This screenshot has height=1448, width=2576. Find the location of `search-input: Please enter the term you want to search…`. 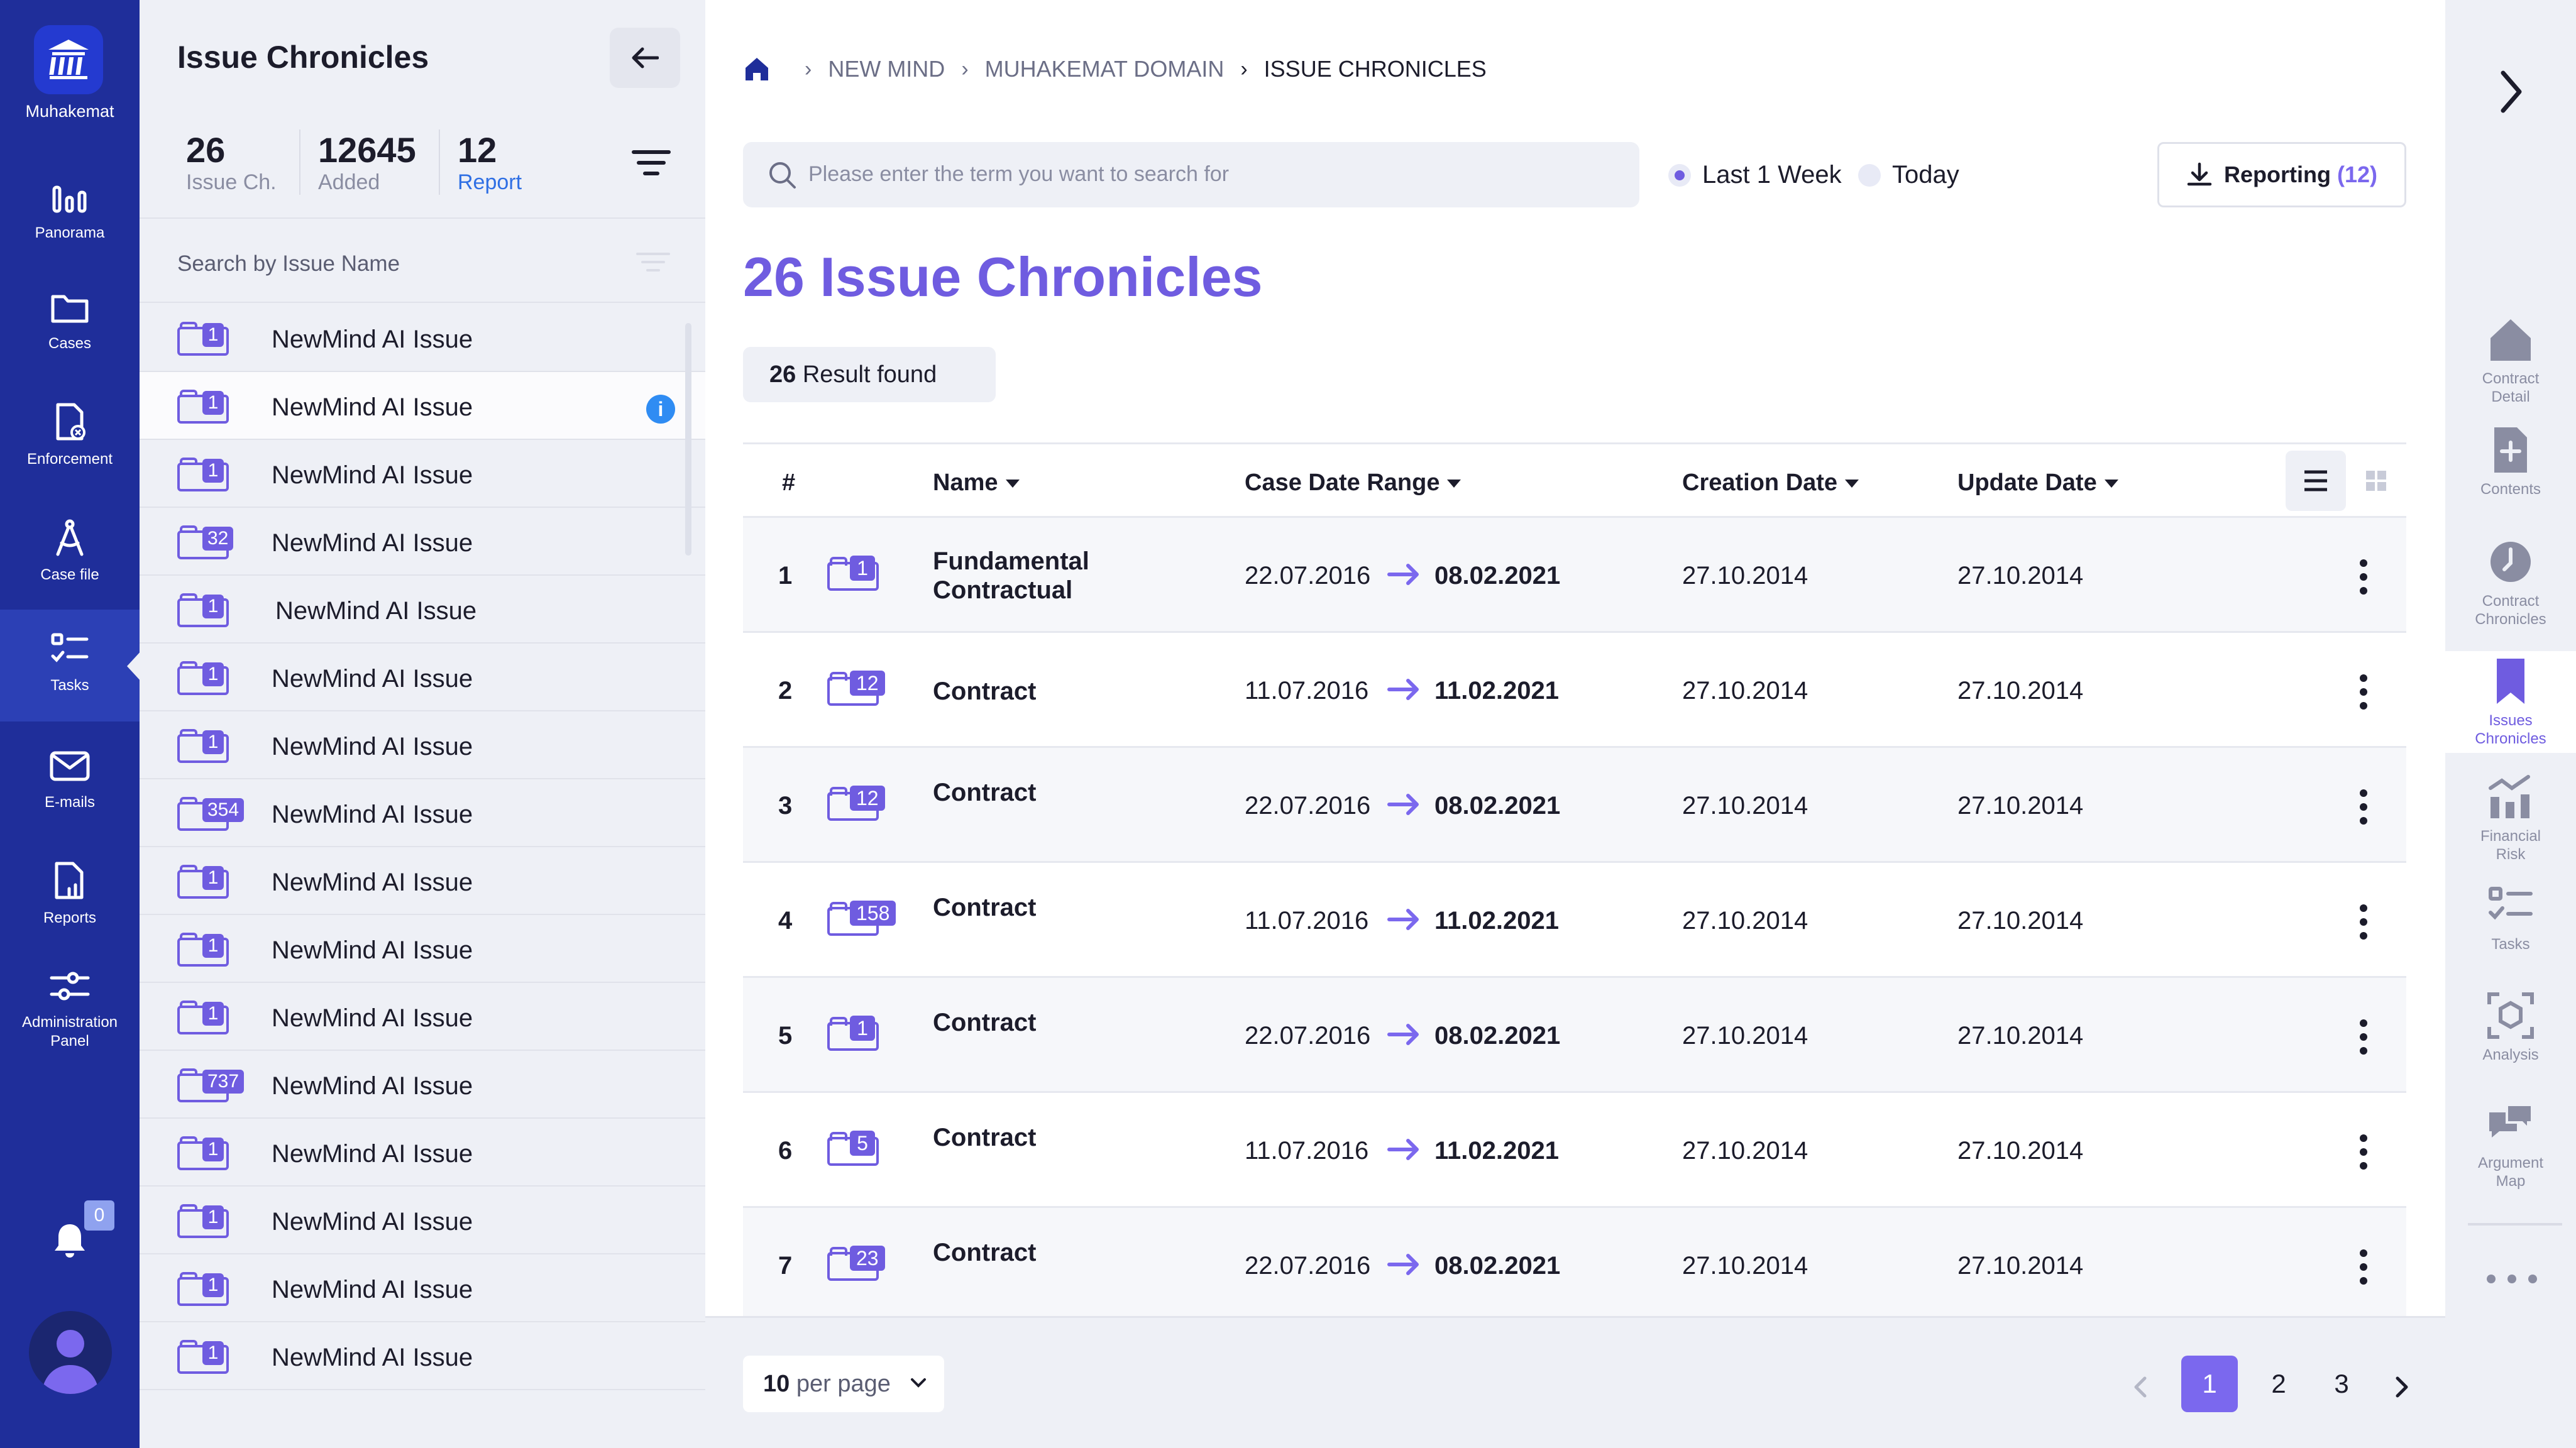

search-input: Please enter the term you want to search… is located at coordinates (1191, 174).